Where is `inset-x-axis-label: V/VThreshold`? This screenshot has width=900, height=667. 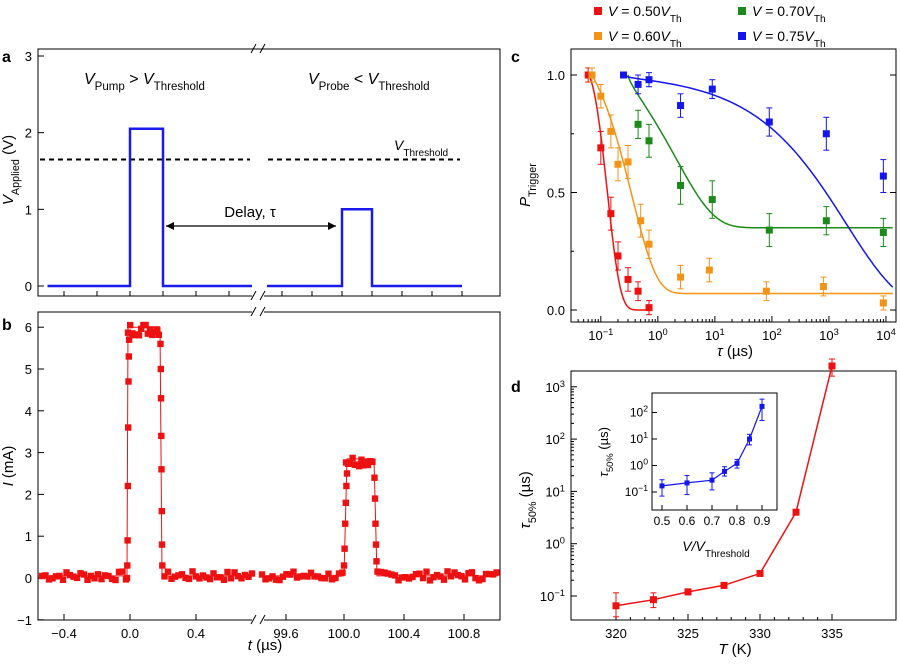
inset-x-axis-label: V/VThreshold is located at coordinates (715, 549).